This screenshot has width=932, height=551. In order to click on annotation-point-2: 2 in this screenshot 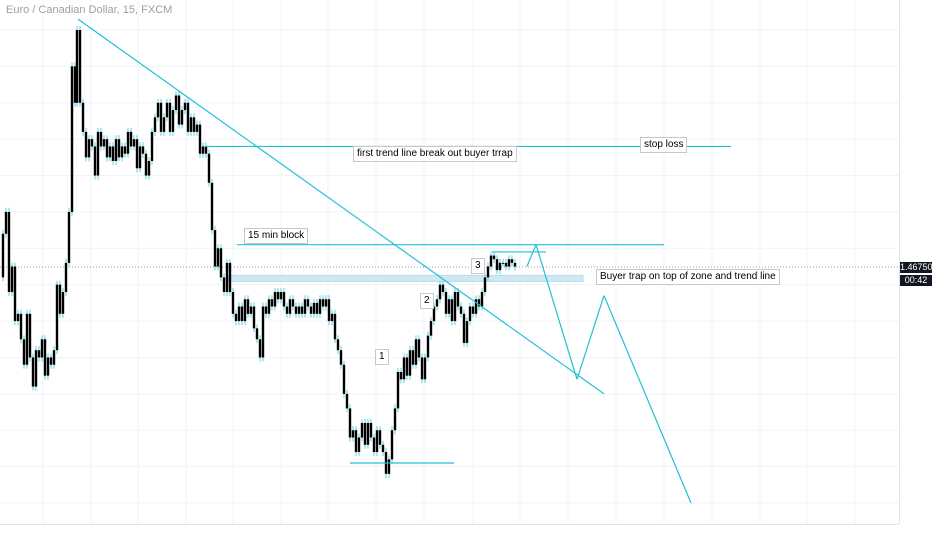, I will do `click(427, 301)`.